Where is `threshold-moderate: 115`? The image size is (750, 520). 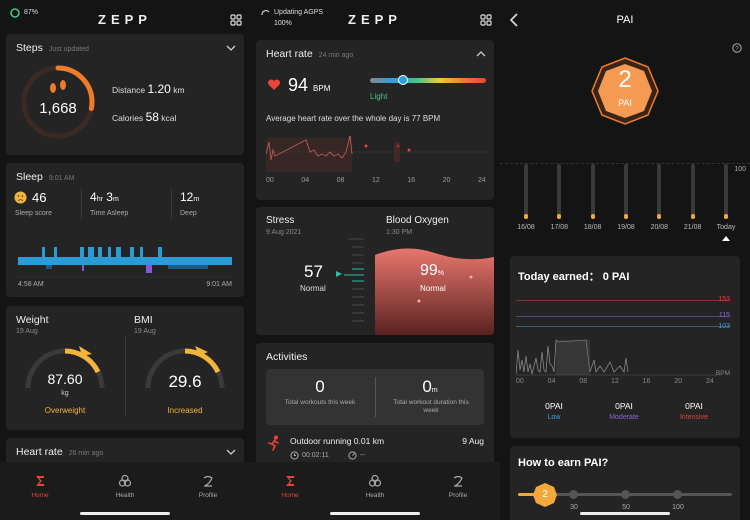
threshold-moderate: 115 is located at coordinates (724, 315).